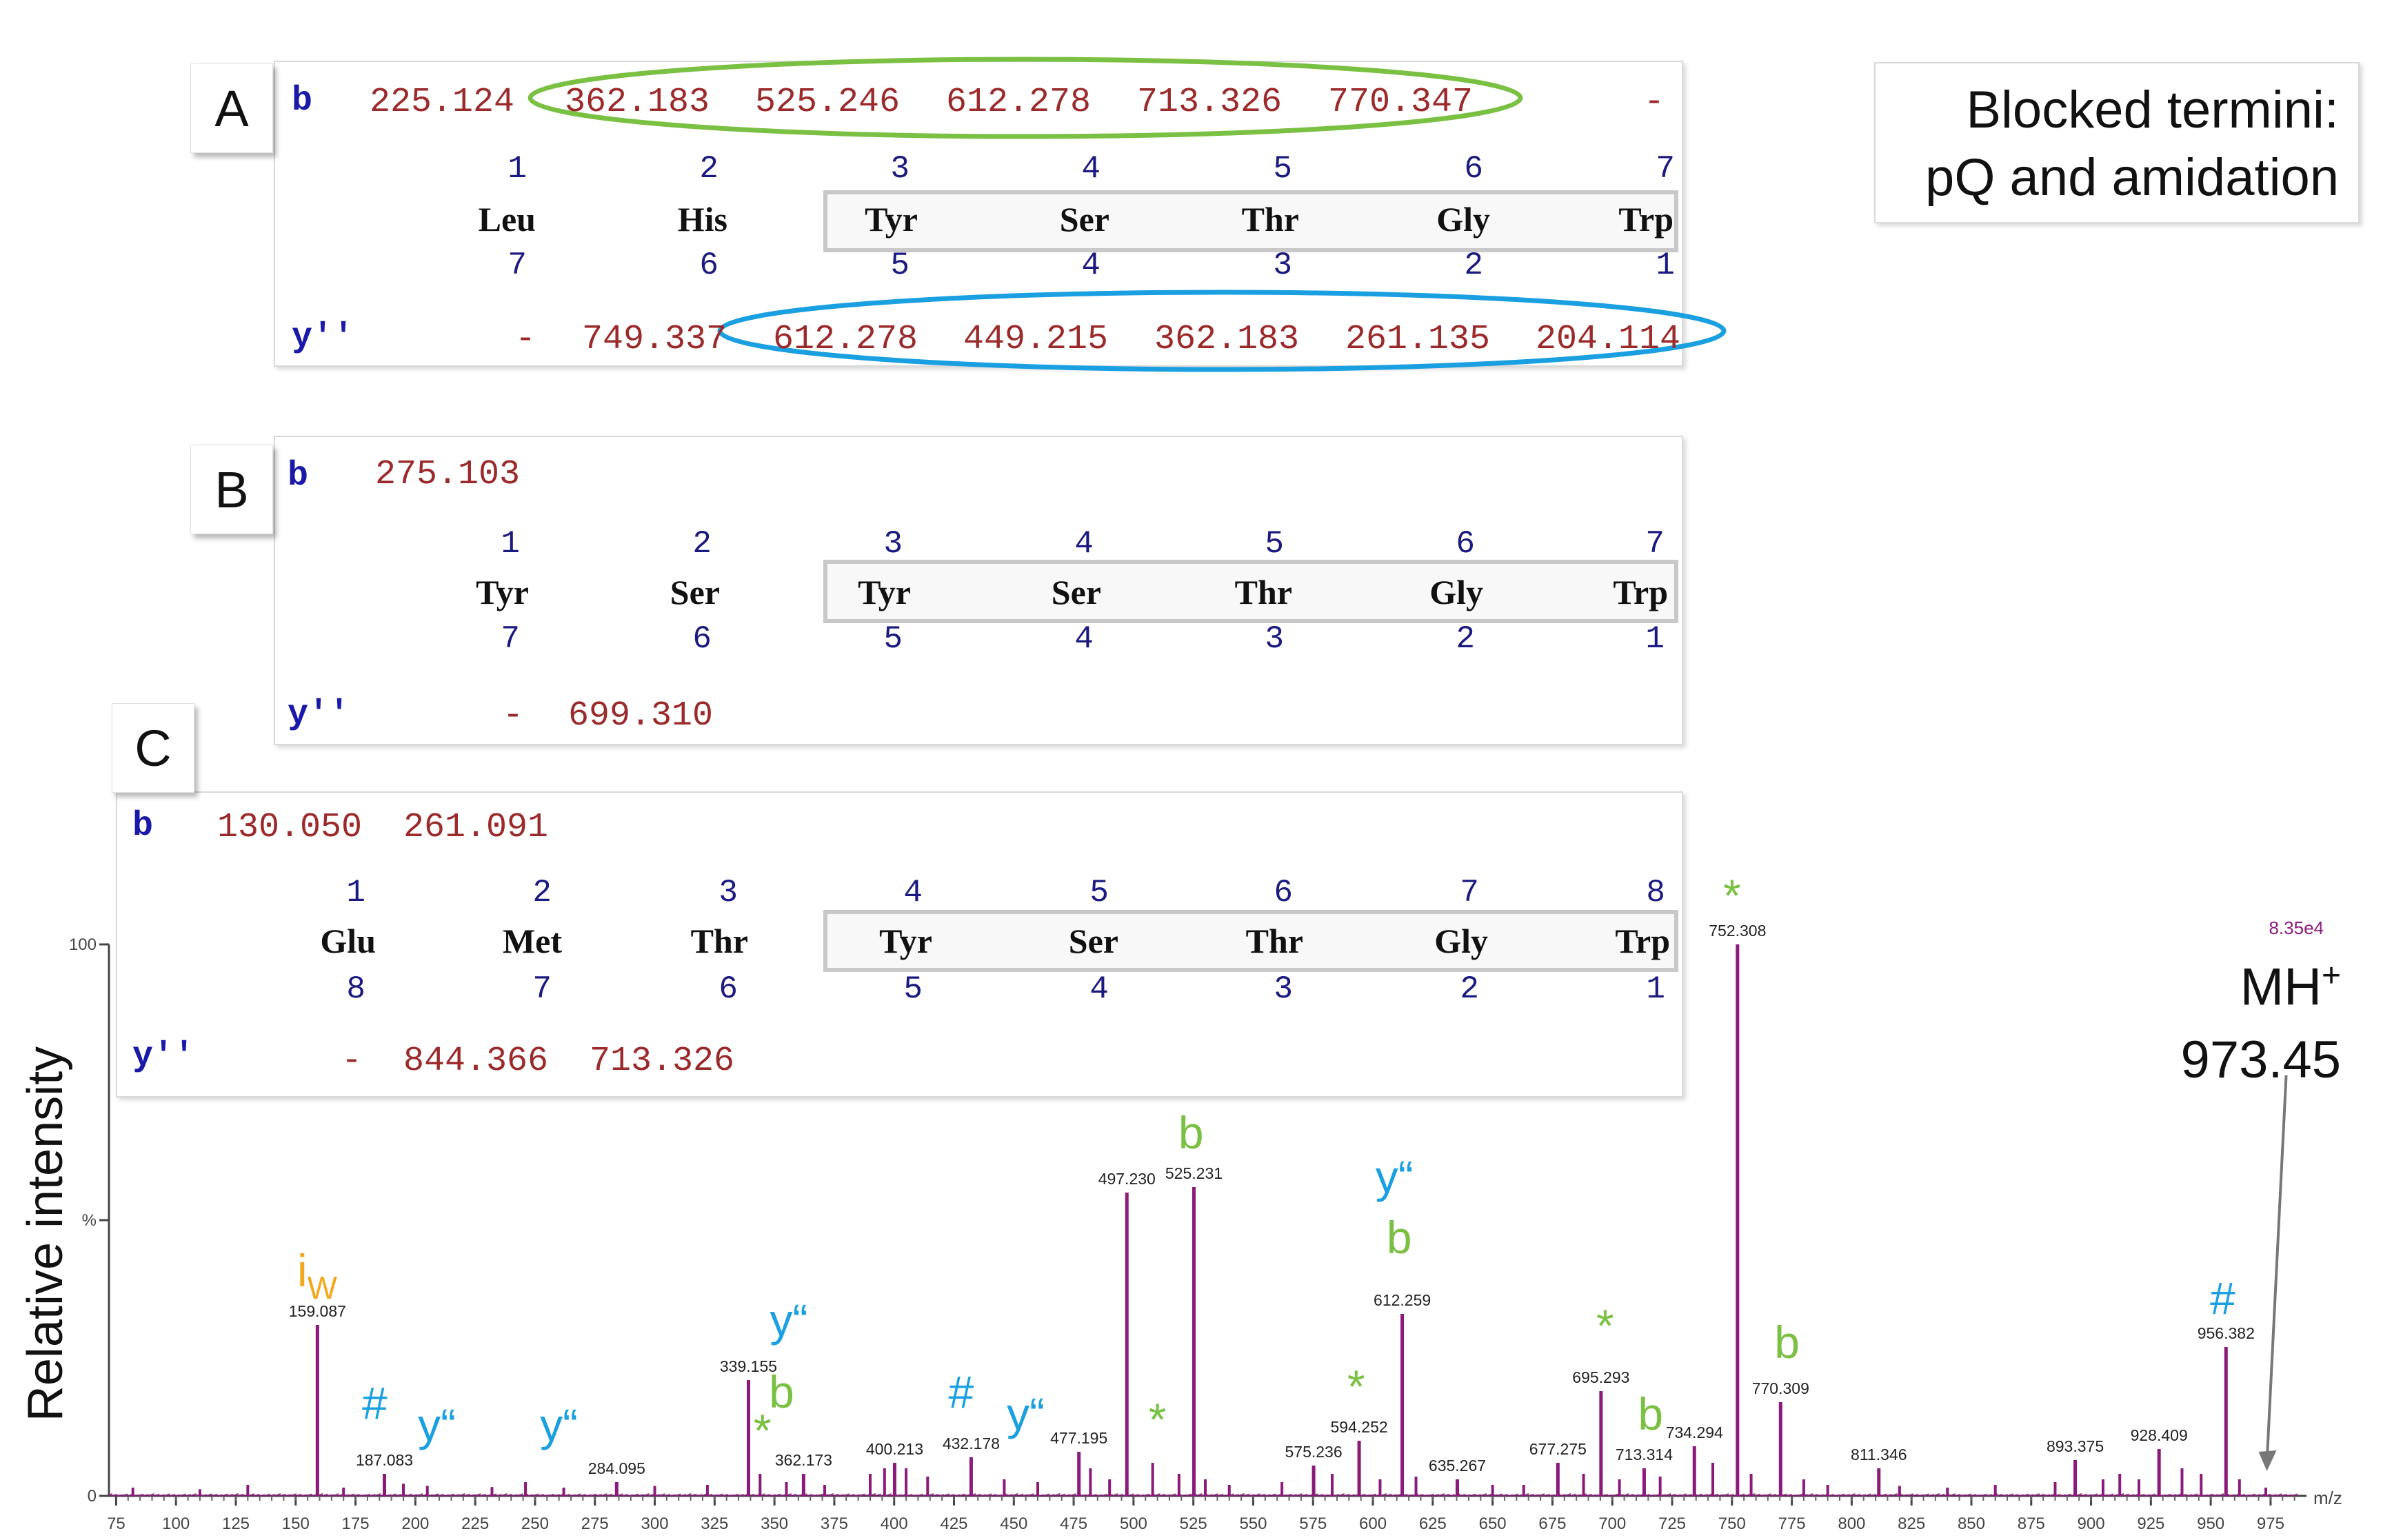  What do you see at coordinates (1025, 98) in the screenshot?
I see `b-ion-oval` at bounding box center [1025, 98].